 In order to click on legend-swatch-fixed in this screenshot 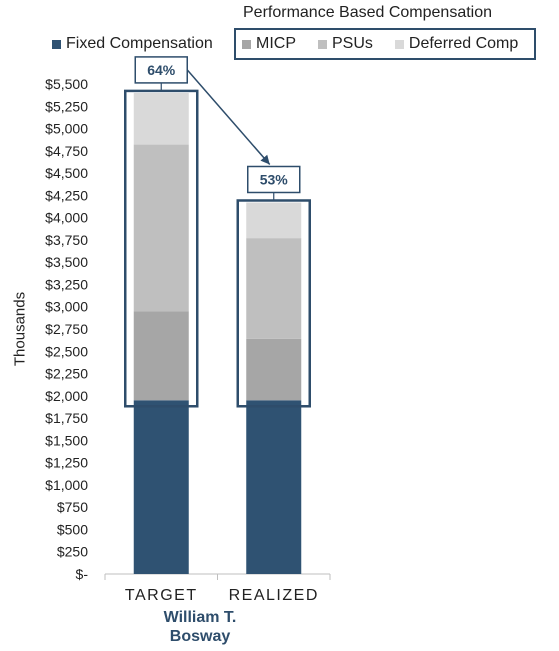, I will do `click(56, 44)`.